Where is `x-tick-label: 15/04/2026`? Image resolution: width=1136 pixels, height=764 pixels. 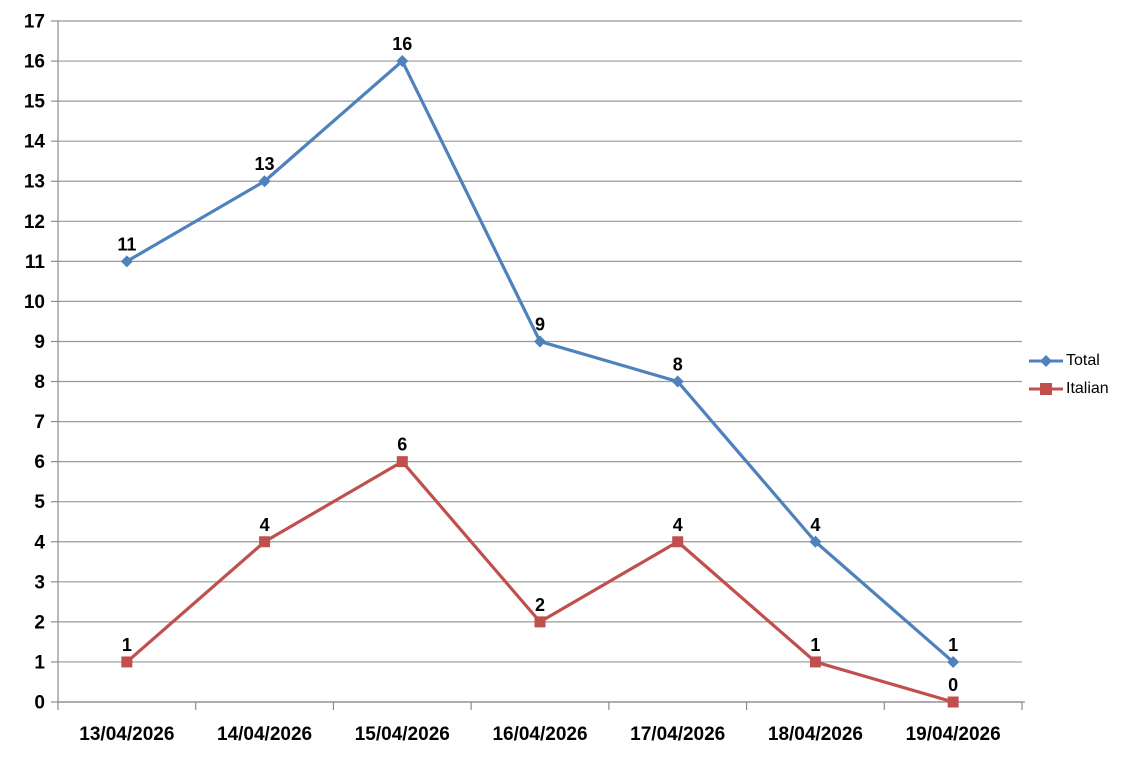
x-tick-label: 15/04/2026 is located at coordinates (402, 734).